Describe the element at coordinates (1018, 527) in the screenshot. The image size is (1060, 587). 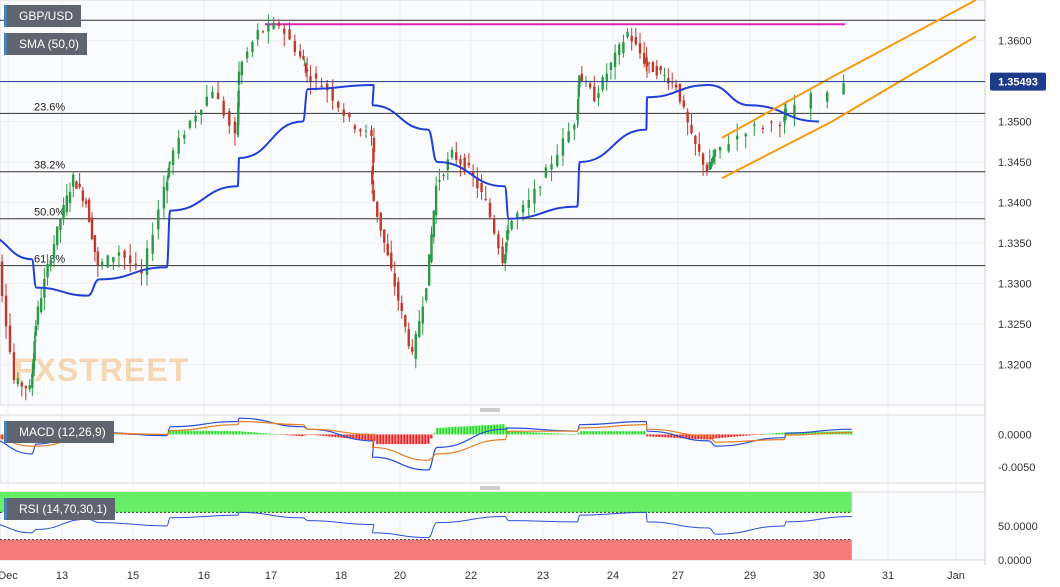
I see `rsi-tick-0: 50.0000` at that location.